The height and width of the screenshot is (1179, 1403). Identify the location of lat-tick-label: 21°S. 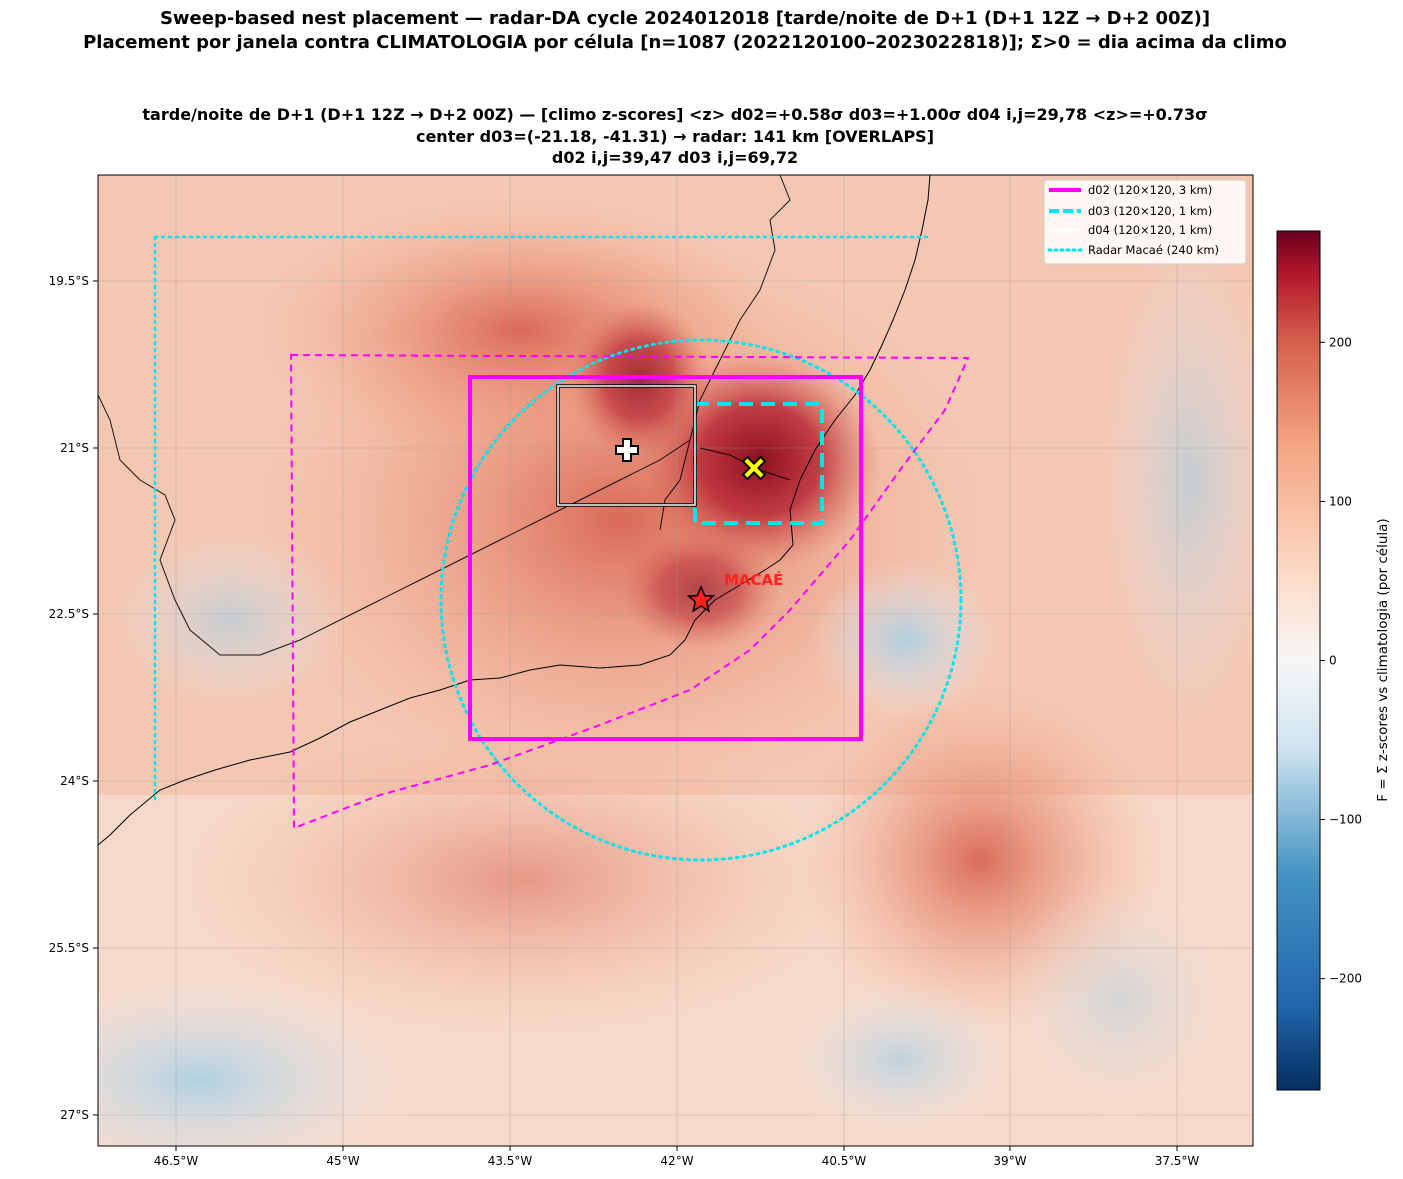
(74, 448).